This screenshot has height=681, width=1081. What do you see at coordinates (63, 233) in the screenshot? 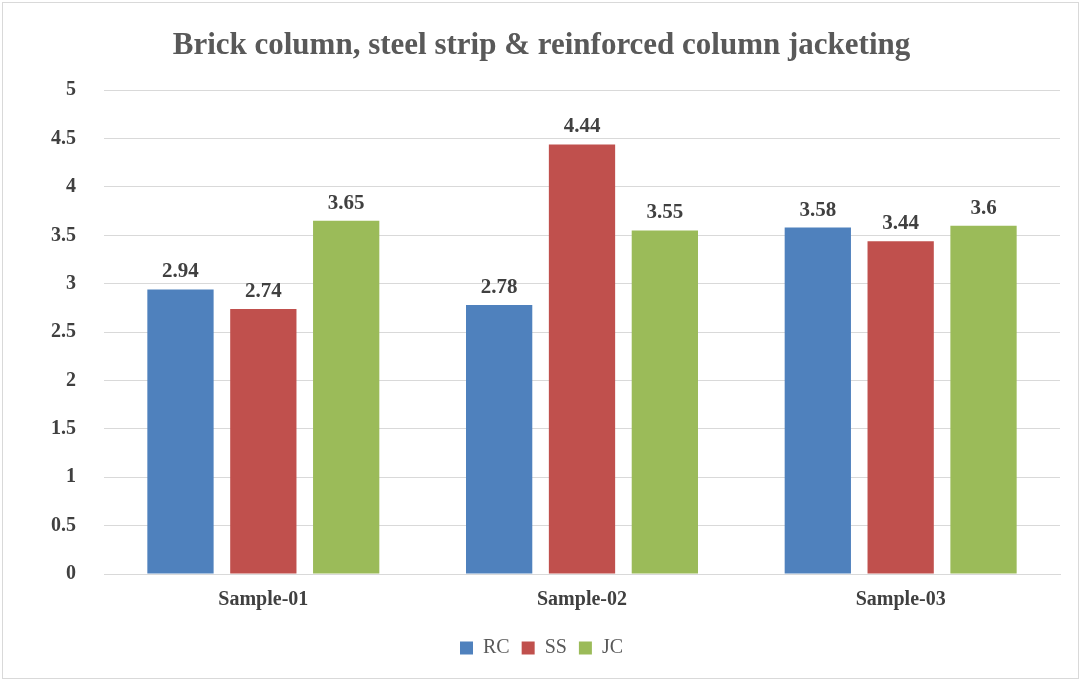
I see `y-tick-label: 3.5` at bounding box center [63, 233].